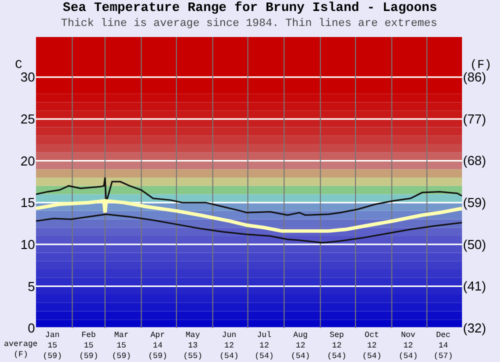 The height and width of the screenshot is (362, 500). Describe the element at coordinates (264, 346) in the screenshot. I see `x-tick-label: Jul 12 (54)` at that location.